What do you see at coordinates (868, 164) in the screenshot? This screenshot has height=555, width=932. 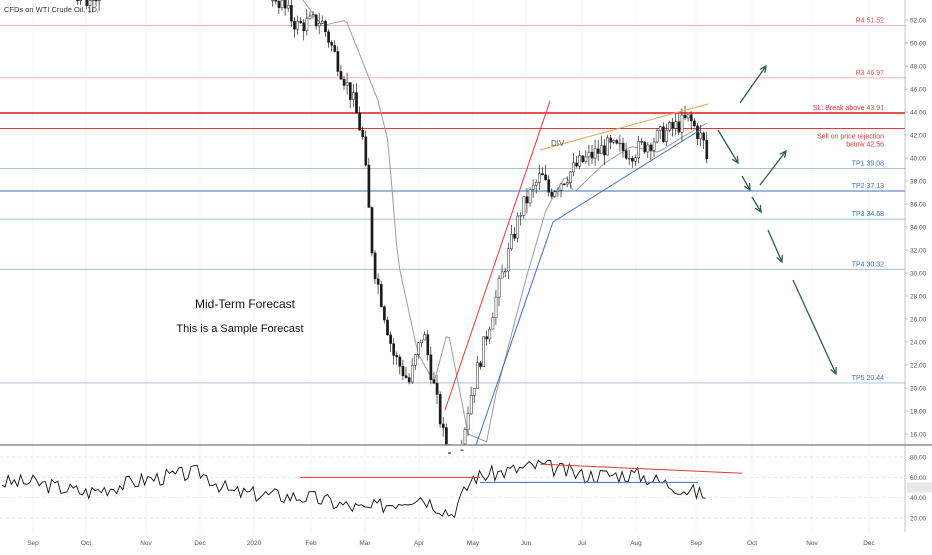 I see `level-label-tp1: TP1 39.08` at bounding box center [868, 164].